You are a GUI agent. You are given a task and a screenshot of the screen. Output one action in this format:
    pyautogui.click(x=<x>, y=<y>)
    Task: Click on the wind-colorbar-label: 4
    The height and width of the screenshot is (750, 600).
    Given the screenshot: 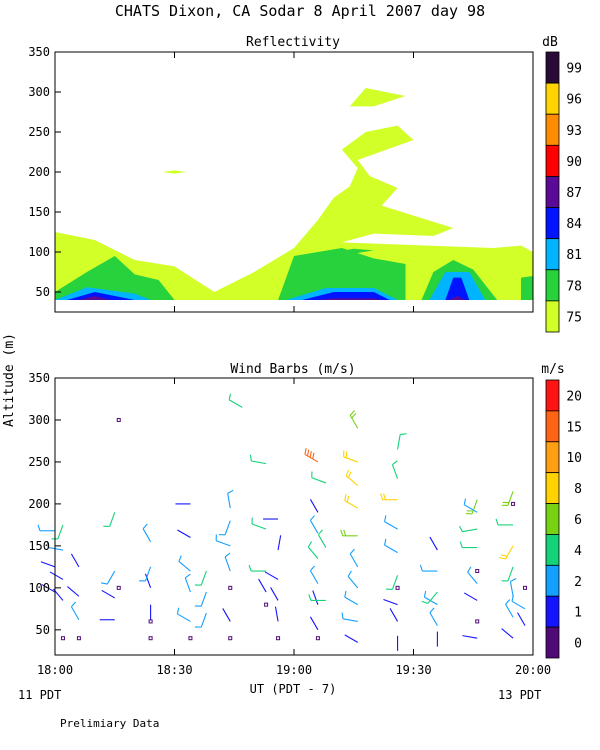 What is the action you would take?
    pyautogui.click(x=578, y=551)
    